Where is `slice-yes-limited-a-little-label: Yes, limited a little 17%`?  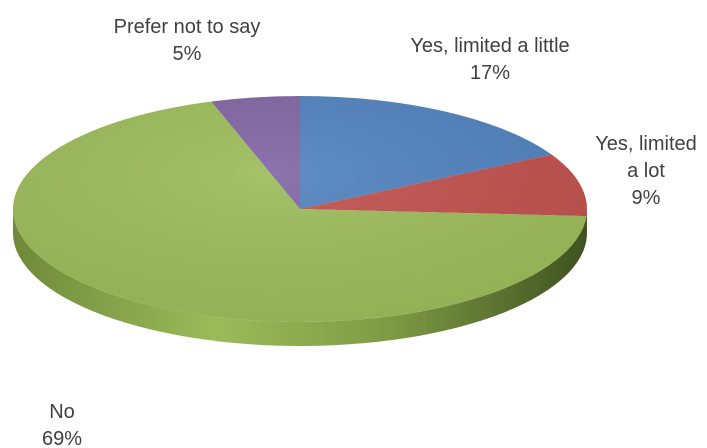
slice-yes-limited-a-little-label: Yes, limited a little 17% is located at coordinates (489, 59).